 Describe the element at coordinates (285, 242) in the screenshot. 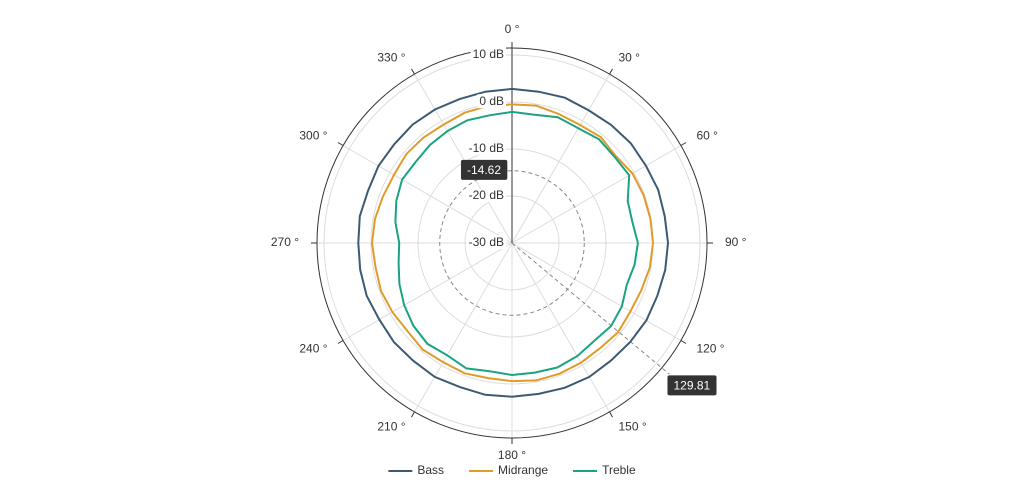

I see `angular-tick-label: 270 °` at that location.